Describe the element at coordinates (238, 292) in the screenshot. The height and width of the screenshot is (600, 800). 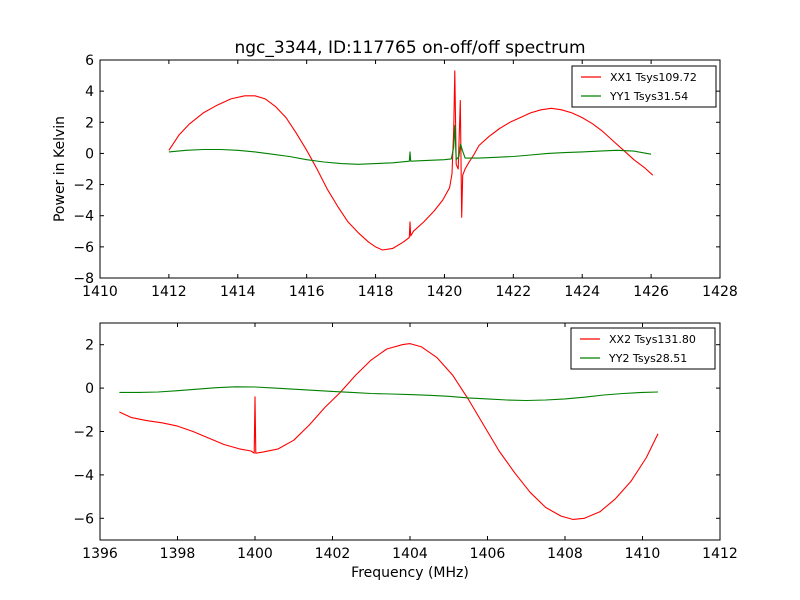
I see `x-tick-label: 1414` at that location.